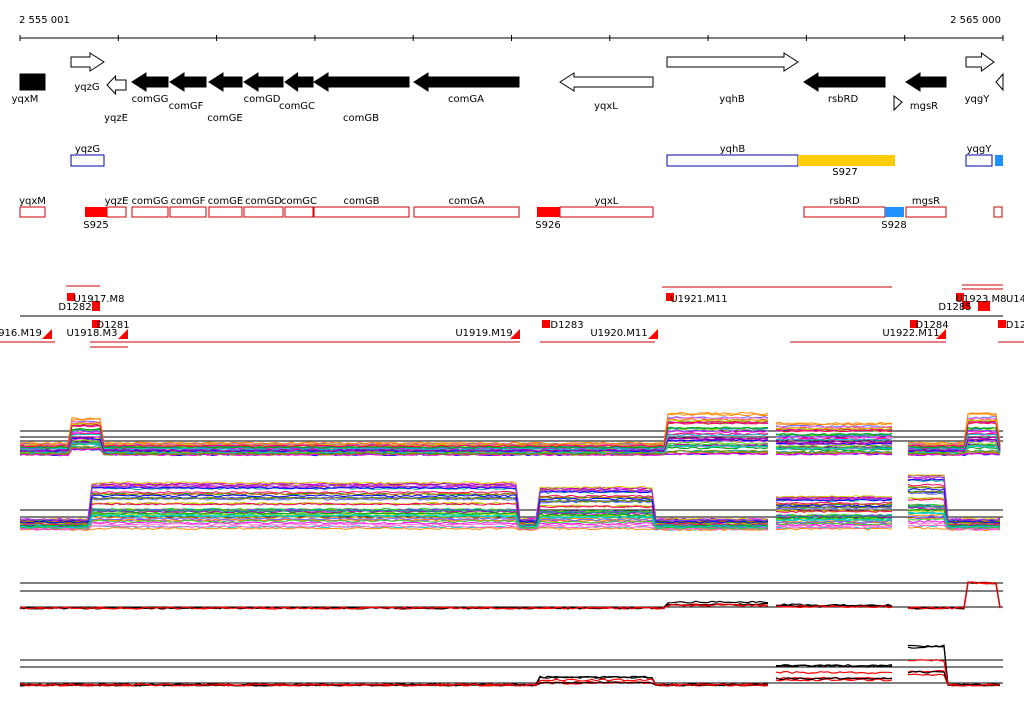 The height and width of the screenshot is (714, 1024). I want to click on blue-feature-label: yqhB, so click(733, 149).